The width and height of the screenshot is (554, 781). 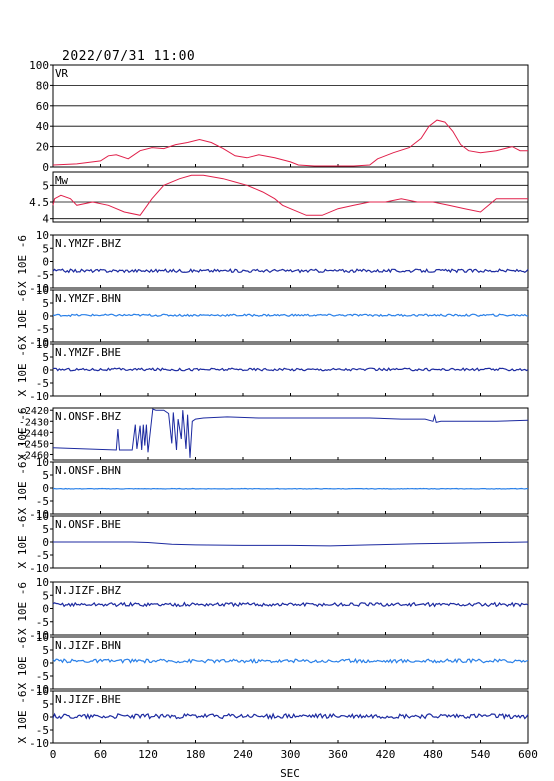 I want to click on y-tick-label: -2460, so click(x=34, y=455).